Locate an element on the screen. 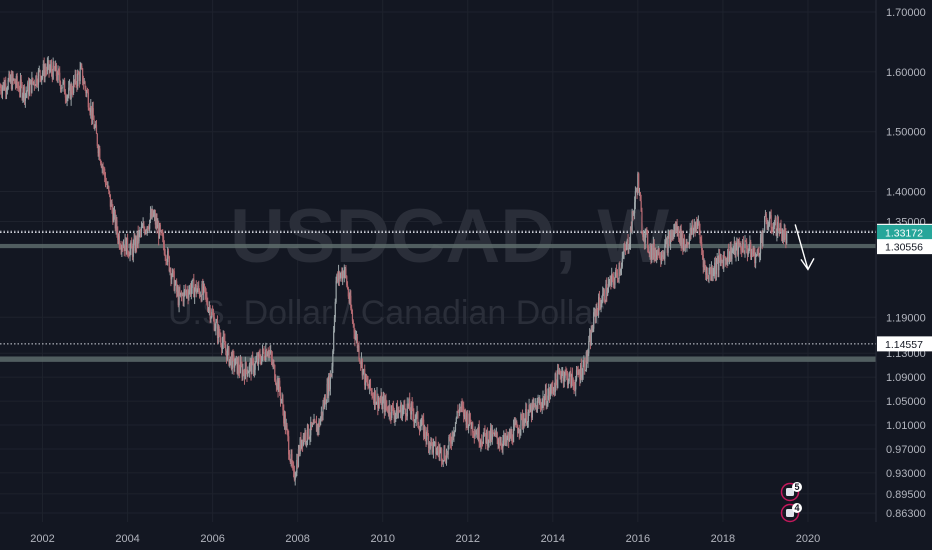 The width and height of the screenshot is (932, 550). event-badges: 54 is located at coordinates (791, 502).